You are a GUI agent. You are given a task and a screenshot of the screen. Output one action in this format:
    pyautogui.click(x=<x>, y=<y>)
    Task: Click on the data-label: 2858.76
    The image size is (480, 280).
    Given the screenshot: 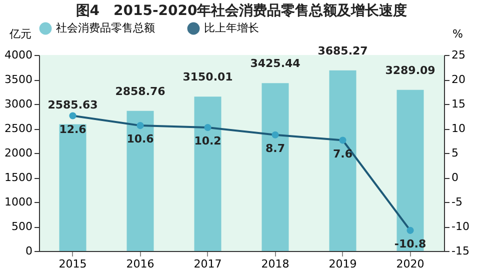 What is the action you would take?
    pyautogui.click(x=140, y=91)
    